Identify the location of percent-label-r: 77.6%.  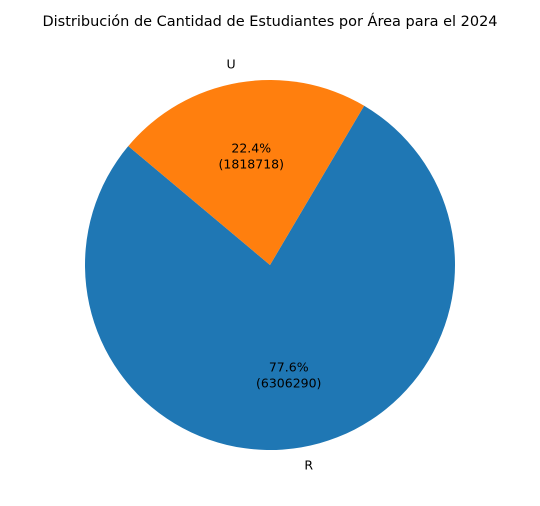
(289, 366).